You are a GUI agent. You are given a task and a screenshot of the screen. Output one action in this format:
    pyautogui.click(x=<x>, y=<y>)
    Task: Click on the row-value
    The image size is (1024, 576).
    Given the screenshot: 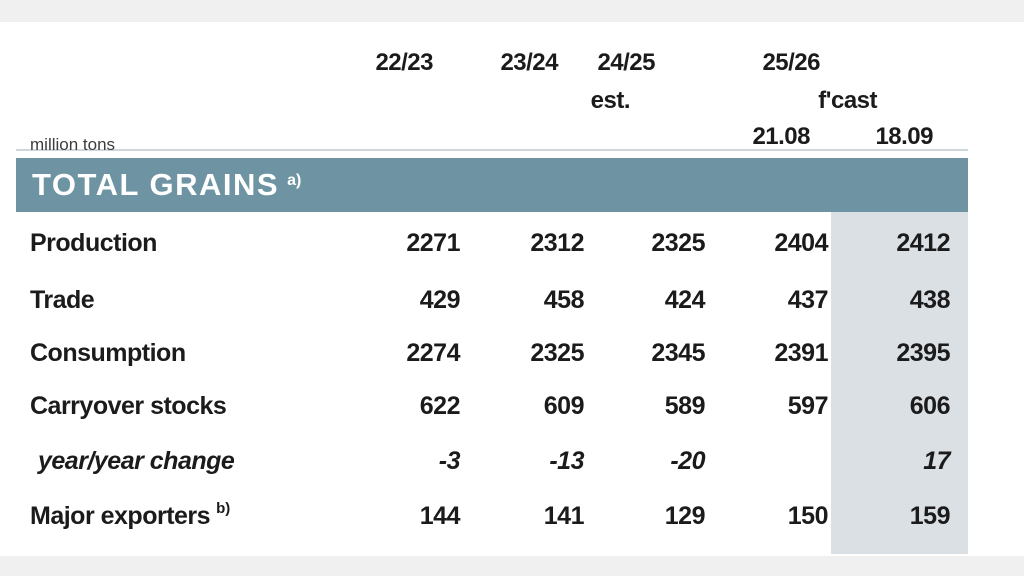 What is the action you would take?
    pyautogui.click(x=766, y=461)
    